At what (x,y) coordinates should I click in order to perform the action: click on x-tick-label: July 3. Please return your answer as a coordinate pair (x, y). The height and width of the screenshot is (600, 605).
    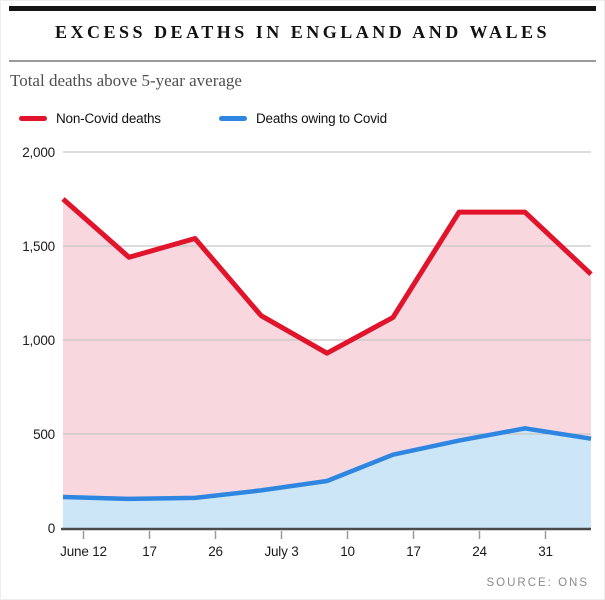
    Looking at the image, I should click on (281, 551).